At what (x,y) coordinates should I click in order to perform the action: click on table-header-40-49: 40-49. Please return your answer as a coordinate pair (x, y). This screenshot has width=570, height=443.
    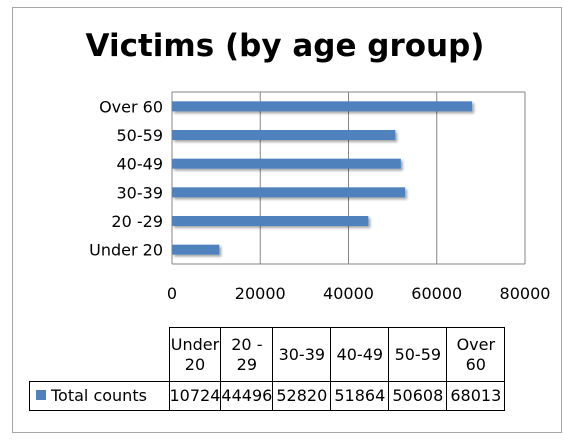
    Looking at the image, I should click on (360, 354).